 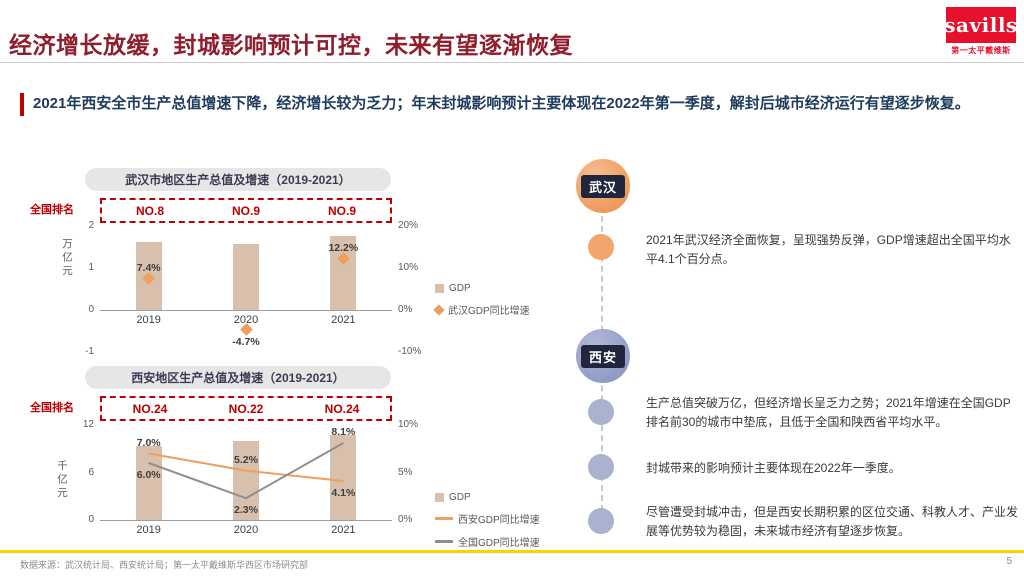 What do you see at coordinates (343, 247) in the screenshot?
I see `data-label: 12.2%` at bounding box center [343, 247].